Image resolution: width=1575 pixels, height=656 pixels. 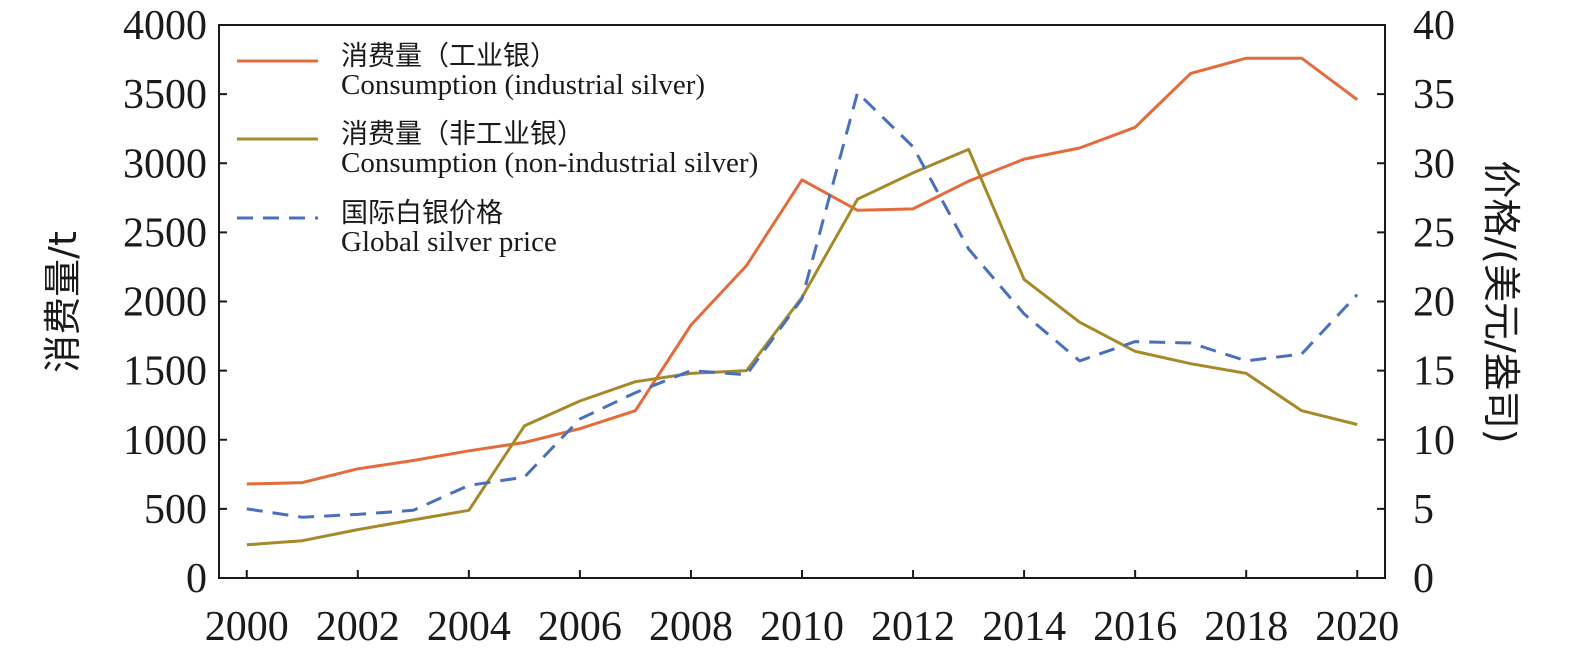 I want to click on legend-label-cn: 消费量（工业银）, so click(x=449, y=56).